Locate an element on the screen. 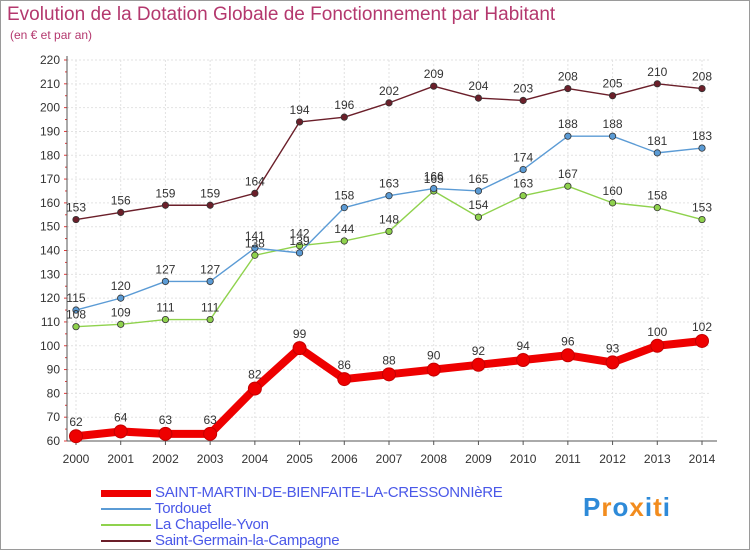 The height and width of the screenshot is (550, 750). y-tick-label: 90 is located at coordinates (54, 370).